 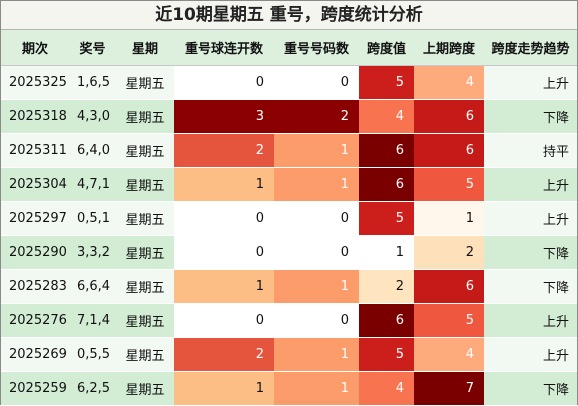 I want to click on table-row: 2025269 0,5,5 星期五 2 1 5 4 上升, so click(x=289, y=354).